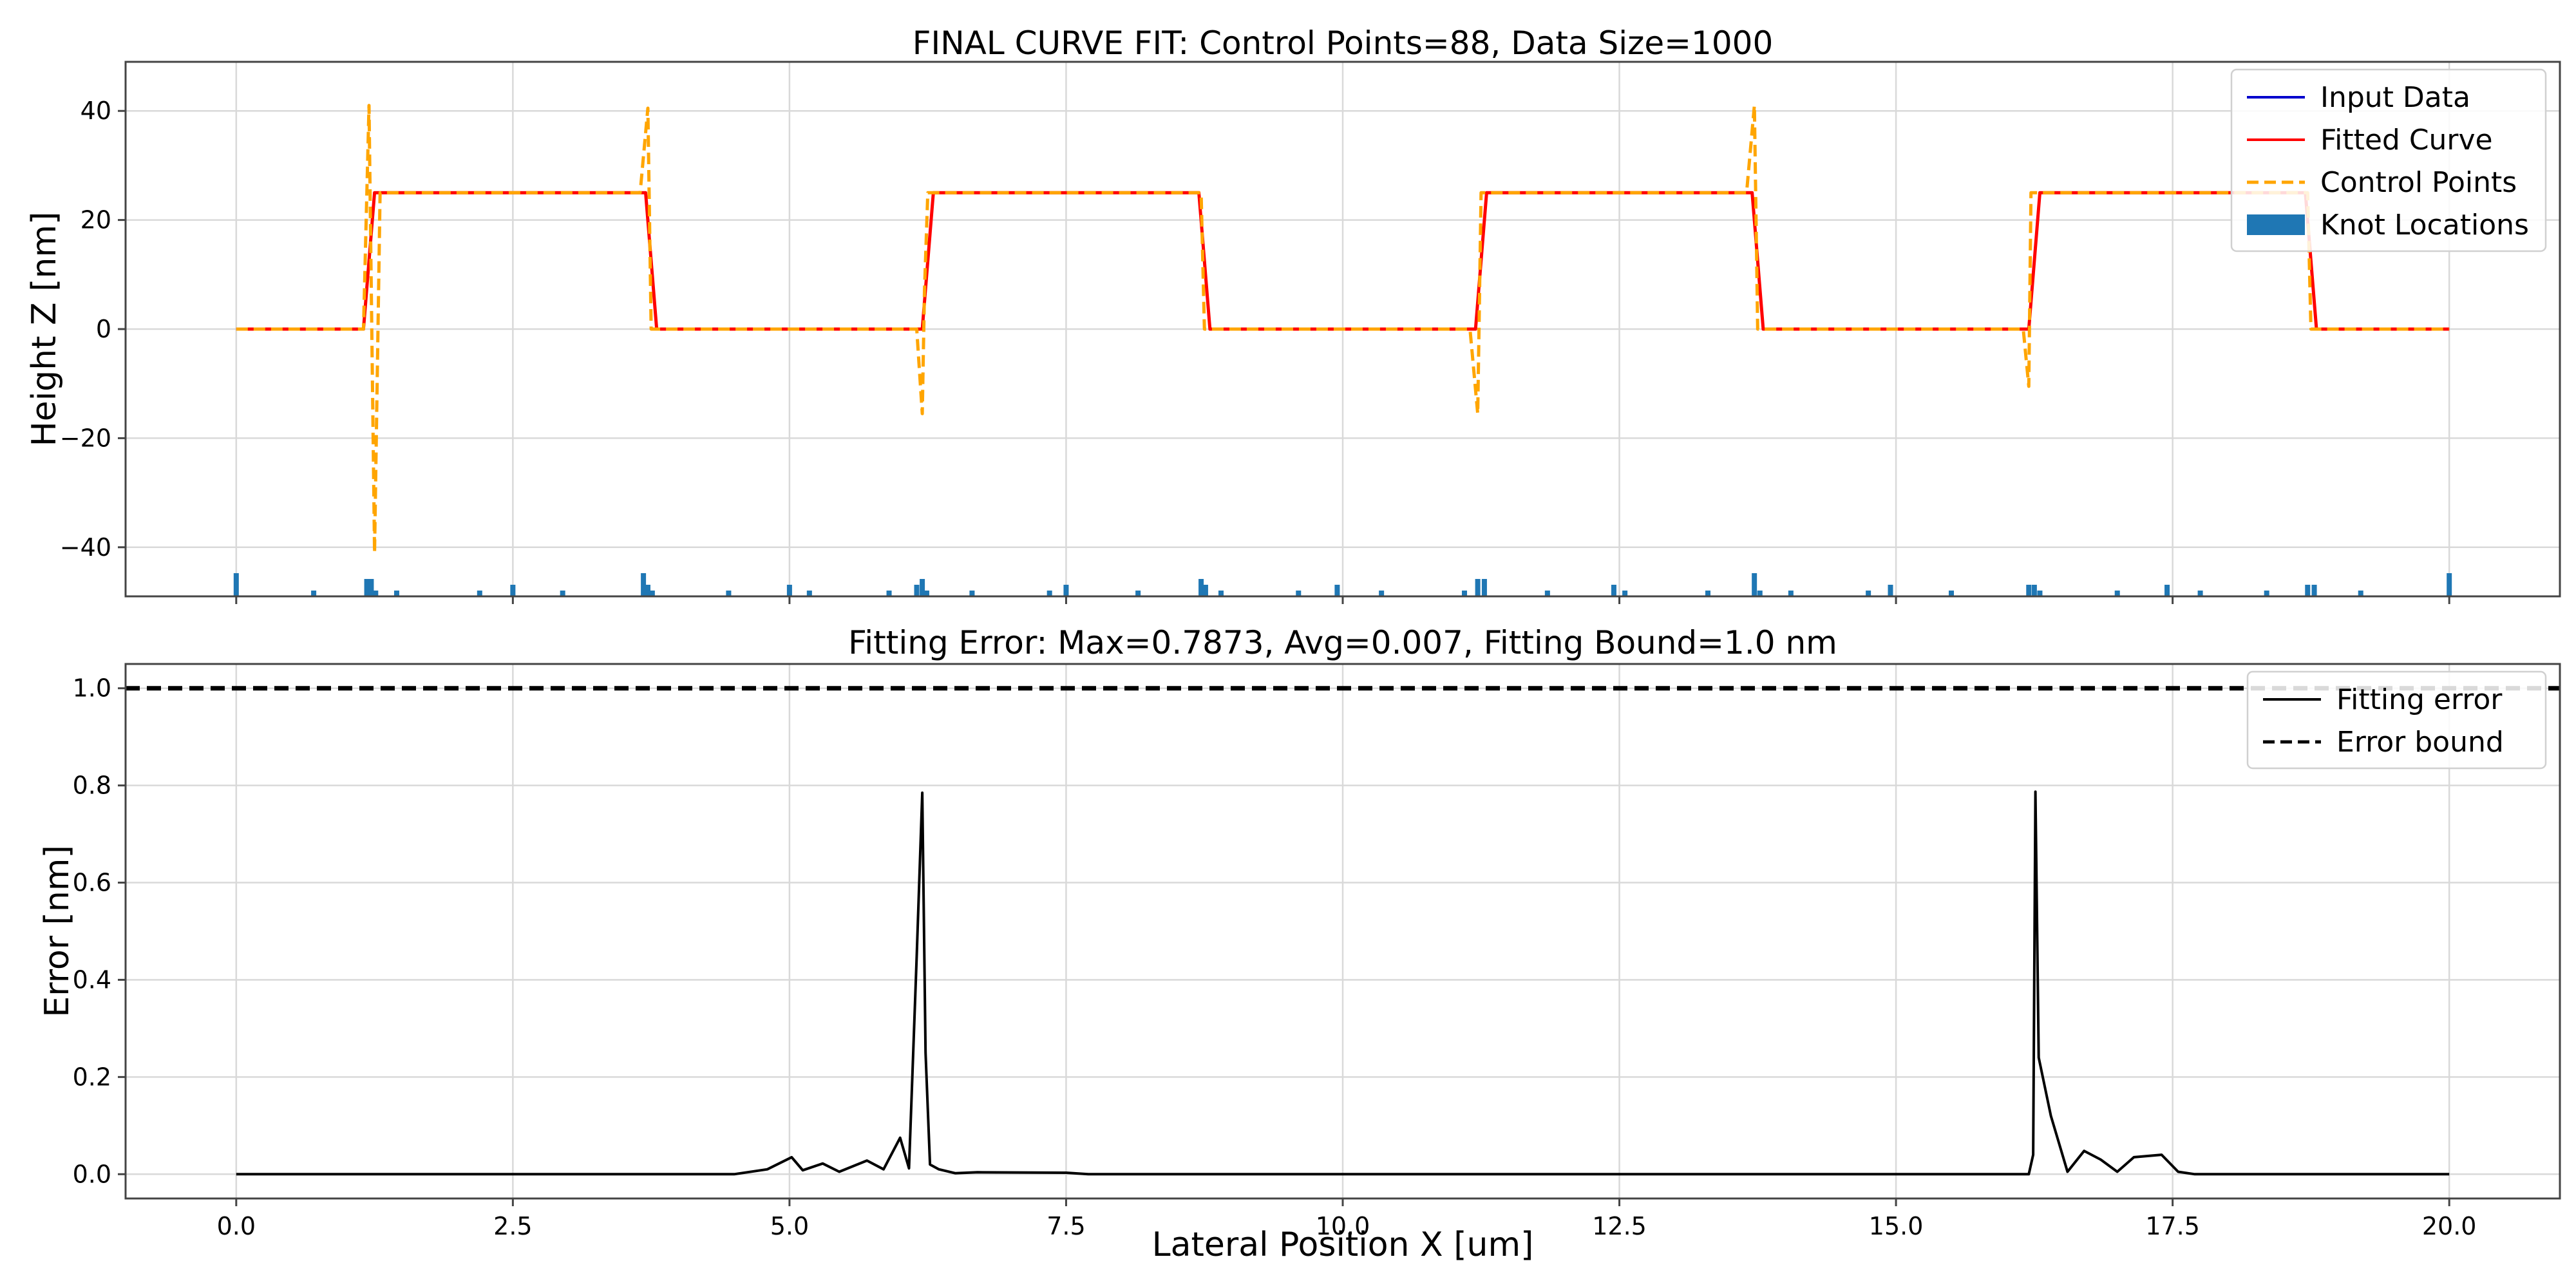 This screenshot has height=1288, width=2576. I want to click on legend-label: Knot Locations, so click(2425, 225).